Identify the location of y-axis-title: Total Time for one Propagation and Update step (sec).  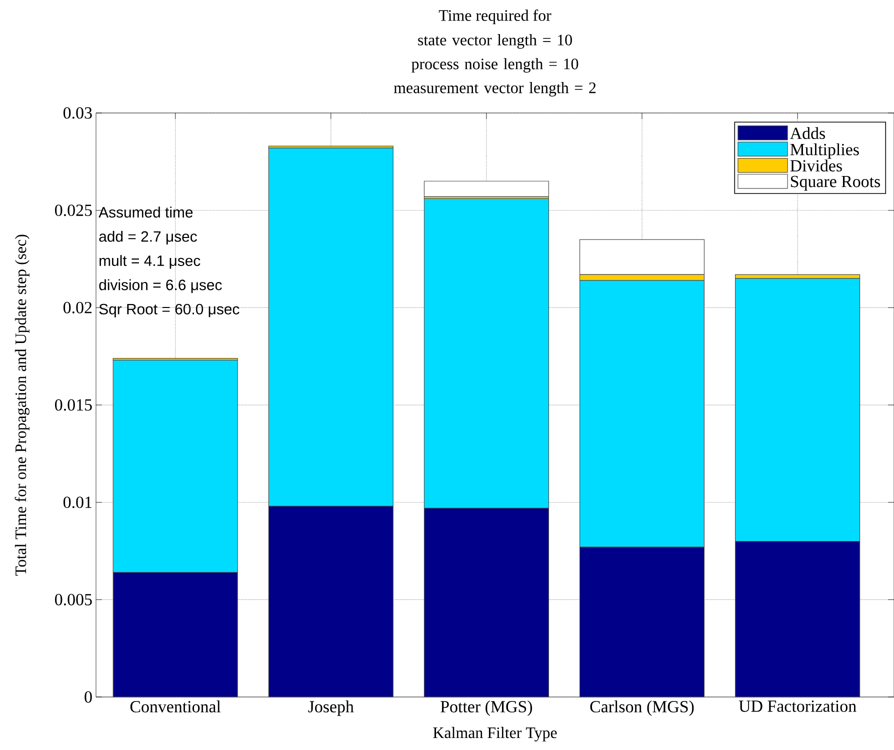
(22, 405).